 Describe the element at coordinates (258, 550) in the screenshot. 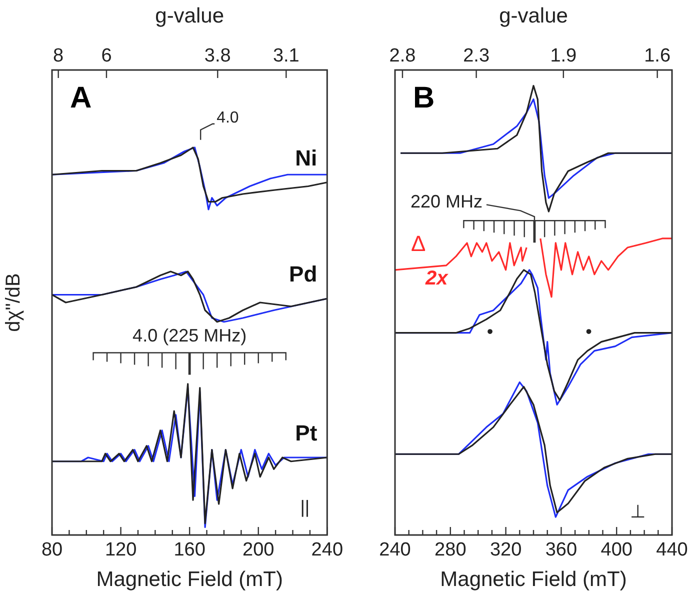

I see `x-tick-label: 200` at that location.